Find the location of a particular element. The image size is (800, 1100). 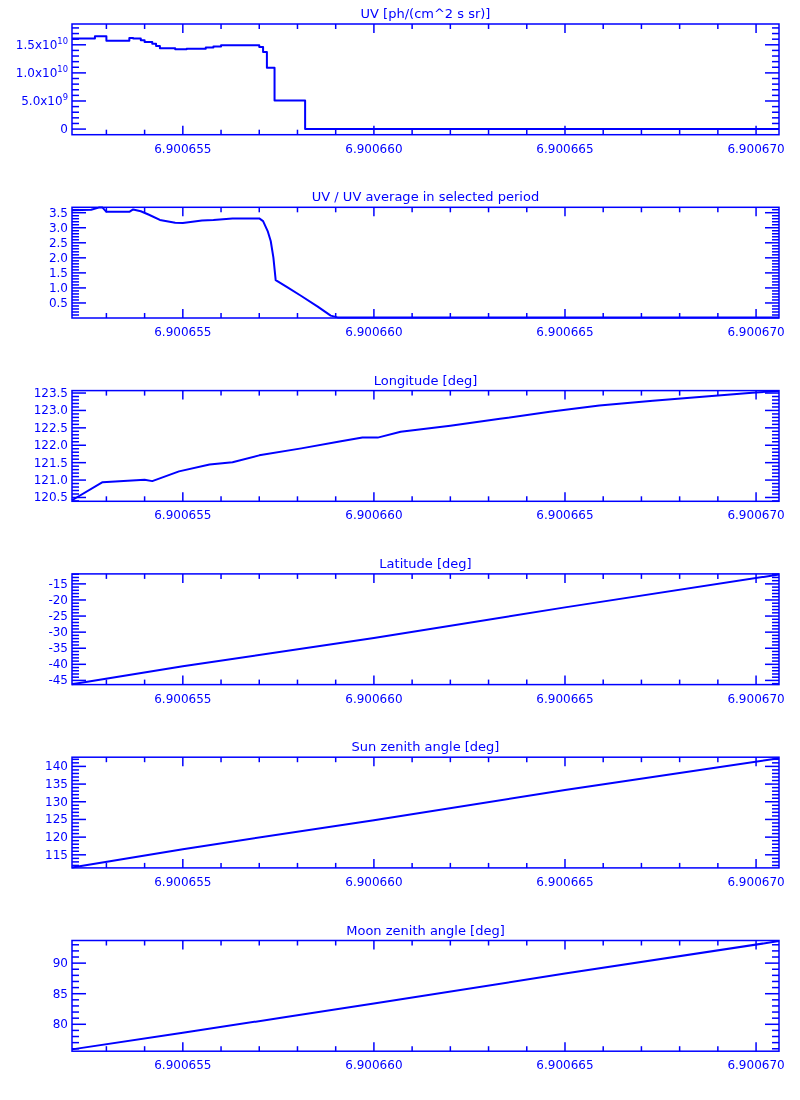

y-tick-label: 135 is located at coordinates (56, 784).